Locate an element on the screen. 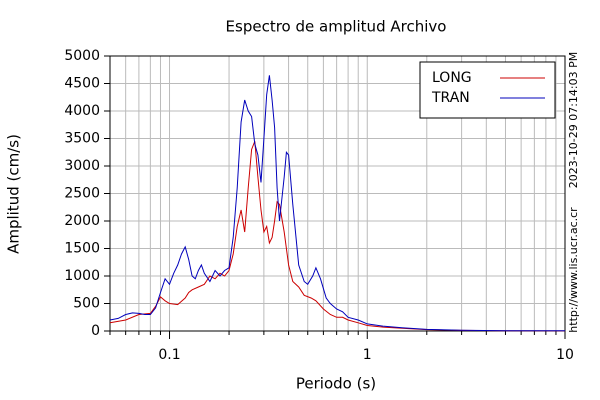 The height and width of the screenshot is (400, 600). legend-box is located at coordinates (487, 90).